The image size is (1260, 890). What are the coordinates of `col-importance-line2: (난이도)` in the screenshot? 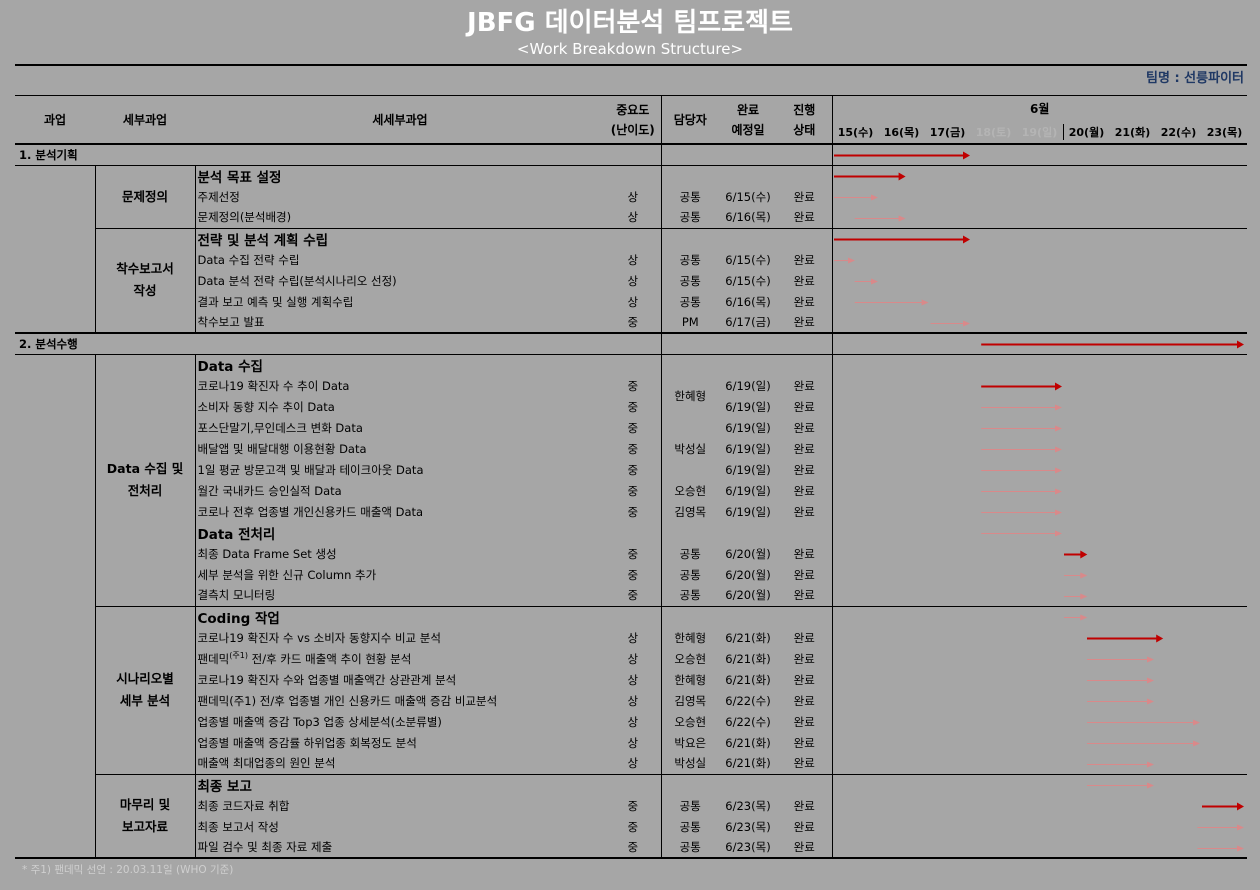 It's located at (632, 129).